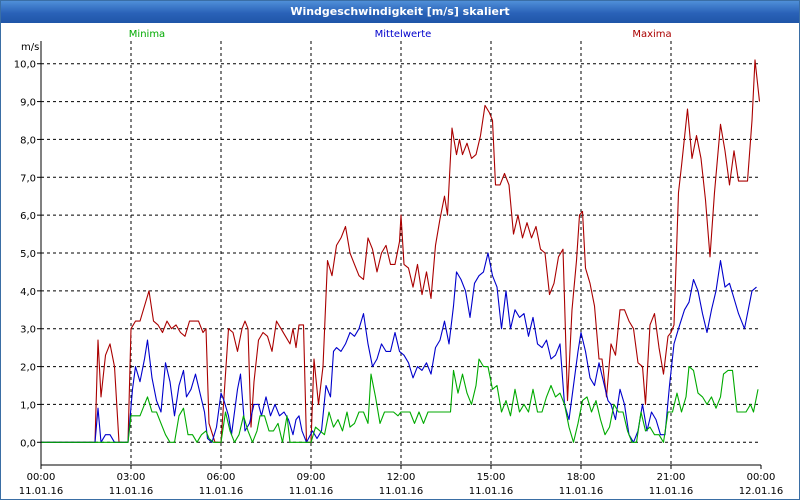  What do you see at coordinates (400, 12) in the screenshot?
I see `window-title: Windgeschwindigkeit [m/s] skaliert` at bounding box center [400, 12].